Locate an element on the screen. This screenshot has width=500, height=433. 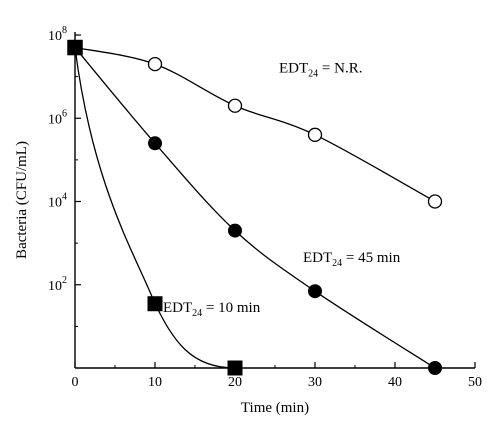
x-tick-label: 50 is located at coordinates (475, 382).